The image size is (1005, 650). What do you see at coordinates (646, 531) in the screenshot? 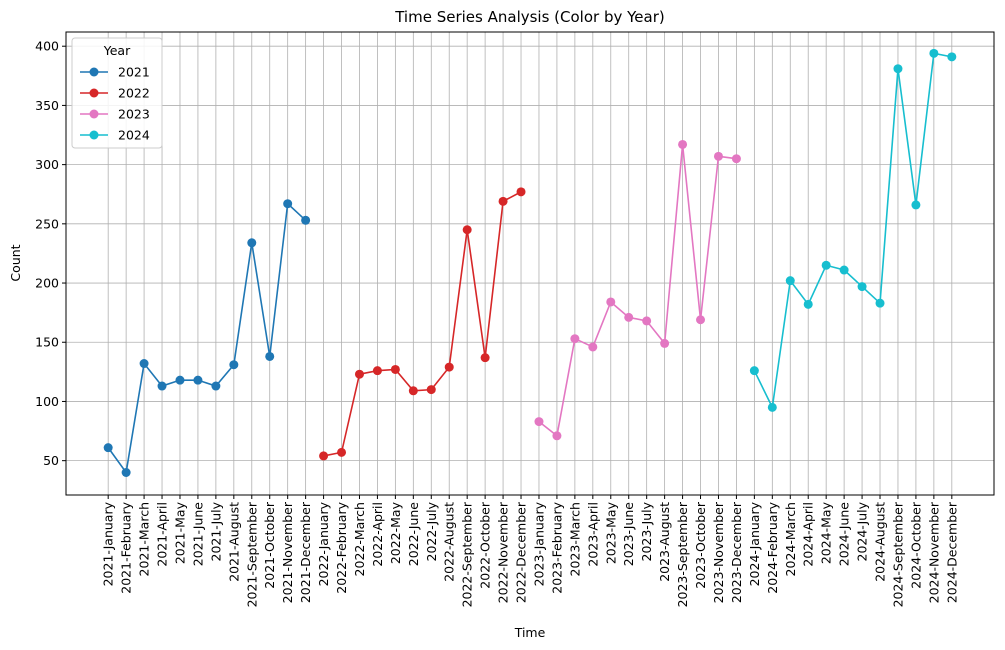
I see `x-tick-label: 2023-July` at bounding box center [646, 531].